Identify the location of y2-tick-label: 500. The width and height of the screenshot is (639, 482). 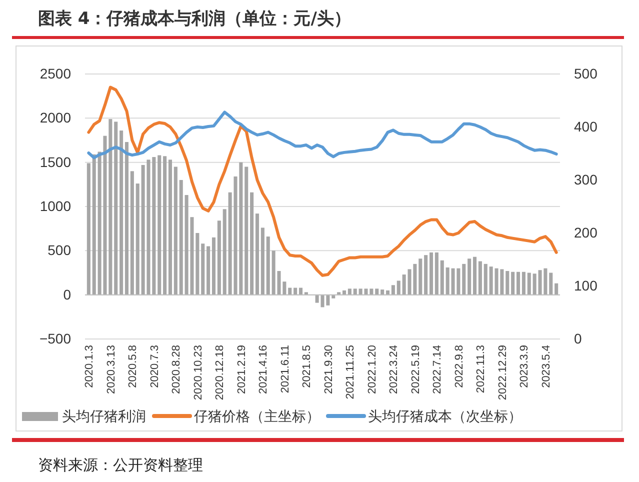
(586, 73).